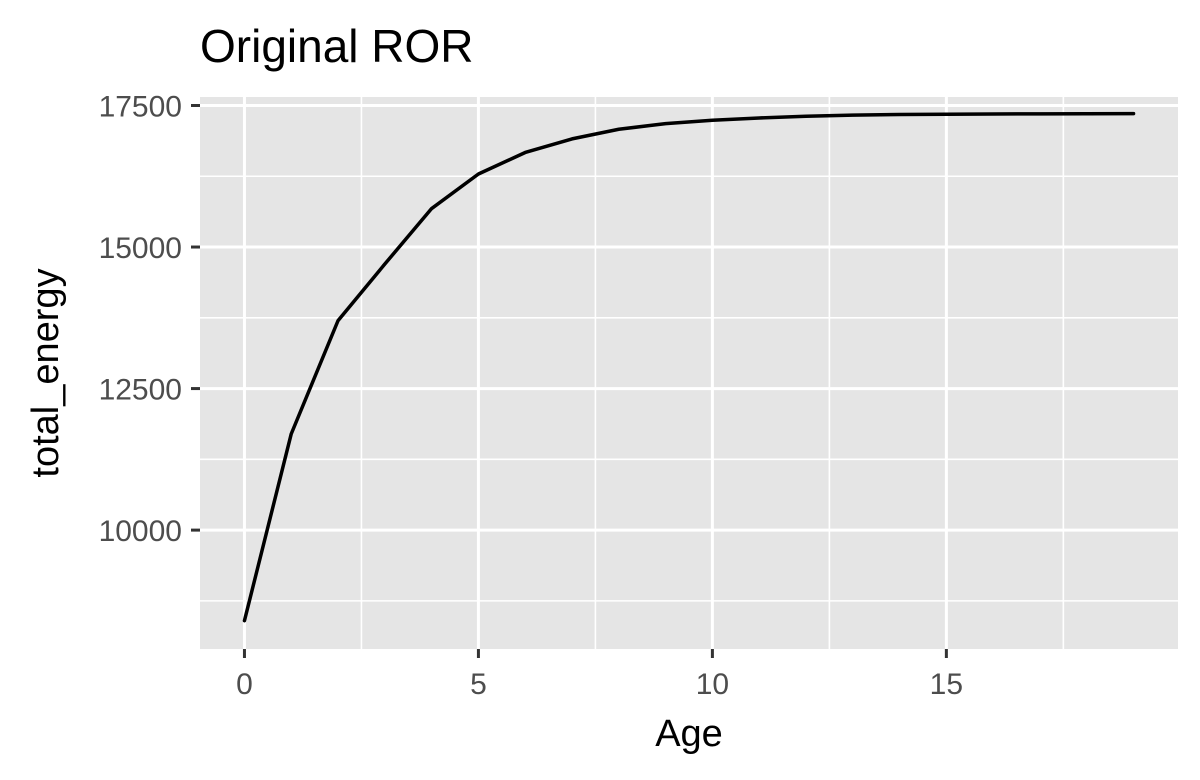 Image resolution: width=1200 pixels, height=780 pixels. What do you see at coordinates (478, 684) in the screenshot?
I see `x-tick-label: 5` at bounding box center [478, 684].